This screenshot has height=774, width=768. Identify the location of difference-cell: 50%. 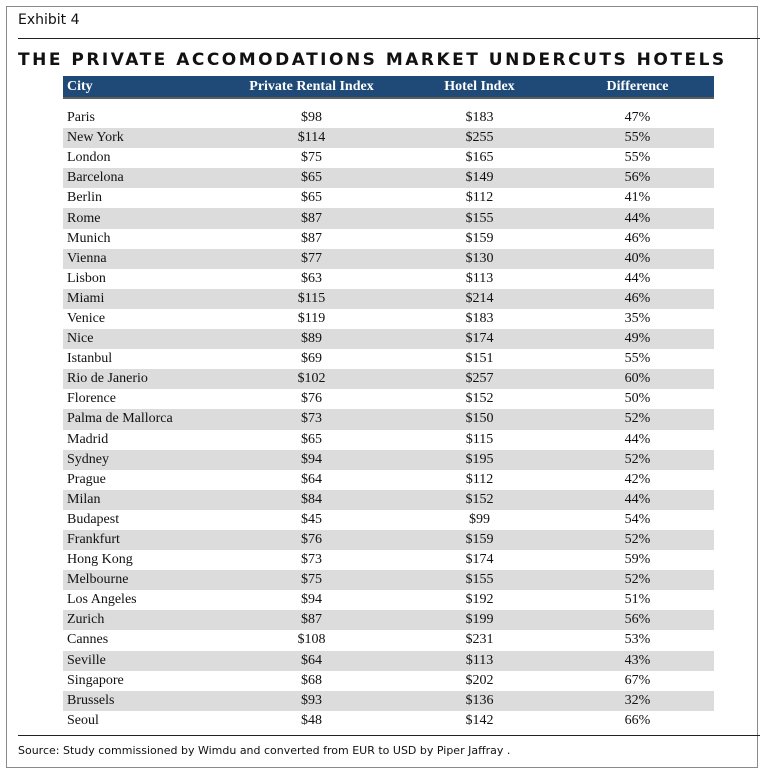
(637, 399).